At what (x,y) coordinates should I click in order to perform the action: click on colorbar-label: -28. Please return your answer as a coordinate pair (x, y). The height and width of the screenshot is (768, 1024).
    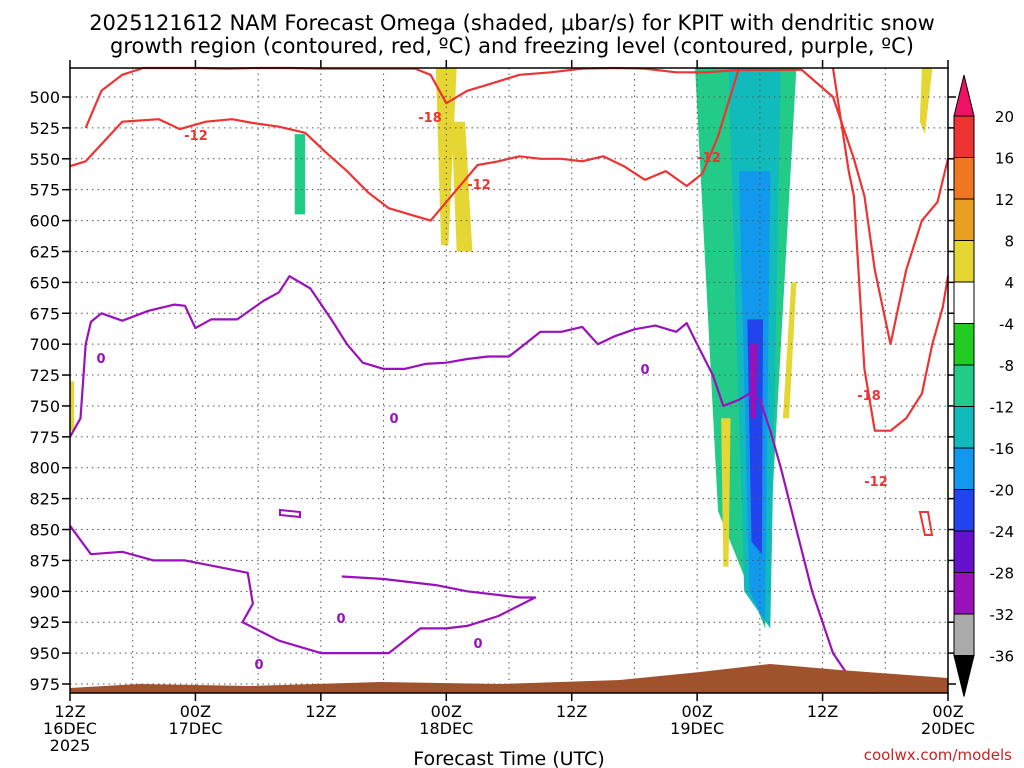
    Looking at the image, I should click on (1002, 574).